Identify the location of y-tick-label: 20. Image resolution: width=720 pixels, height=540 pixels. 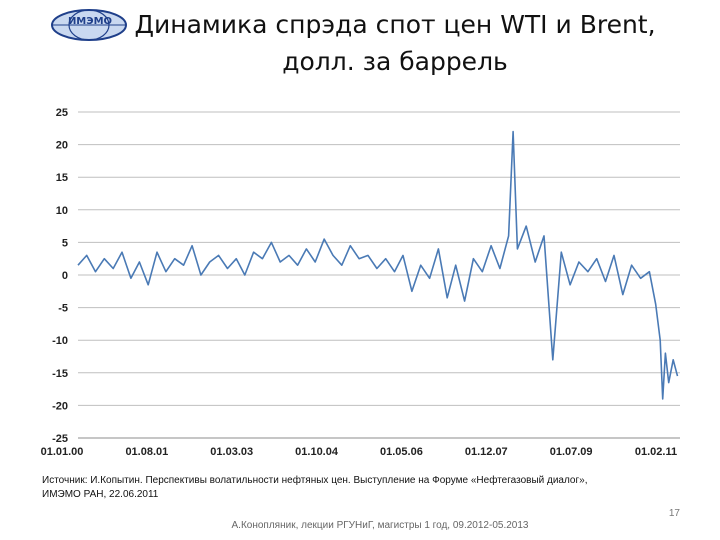
(62, 146).